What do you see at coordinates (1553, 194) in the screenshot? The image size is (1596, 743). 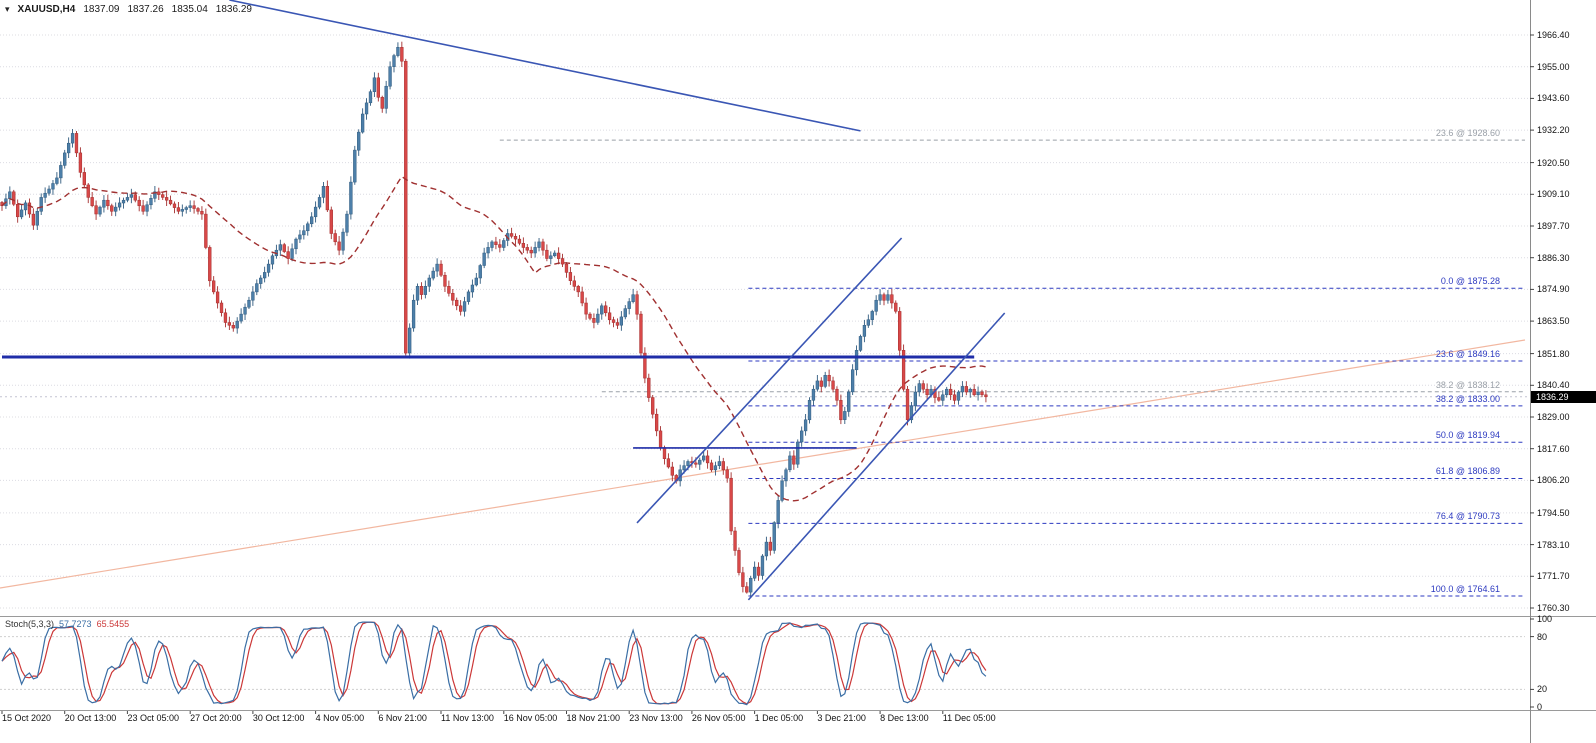 I see `price-tick-label: 1909.10` at bounding box center [1553, 194].